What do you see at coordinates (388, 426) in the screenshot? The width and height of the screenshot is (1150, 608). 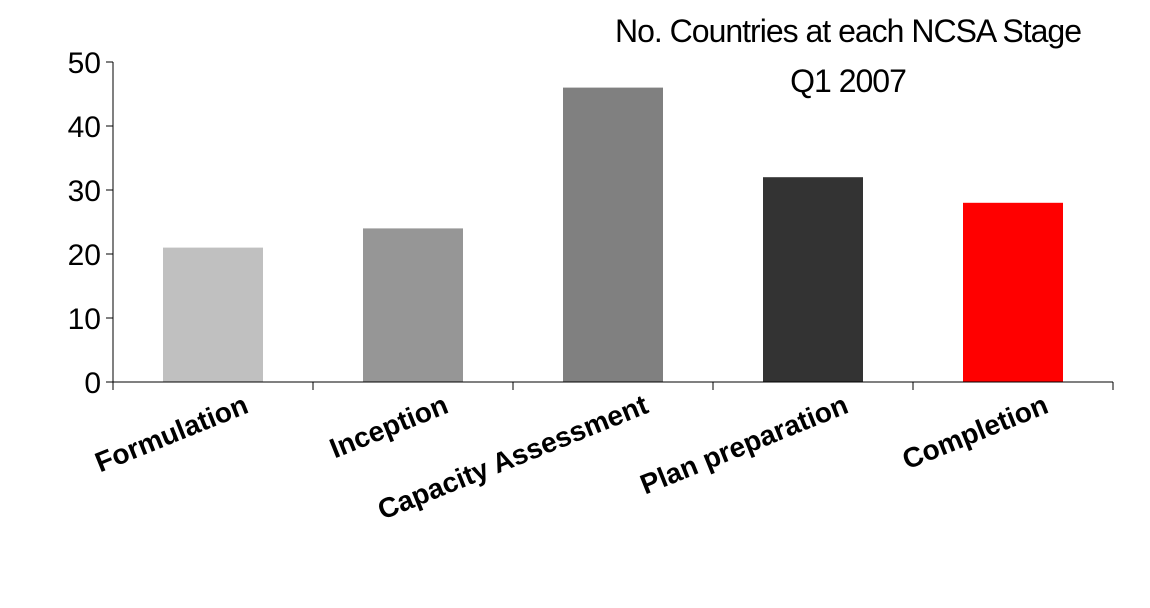 I see `x-tick-label: Inception` at bounding box center [388, 426].